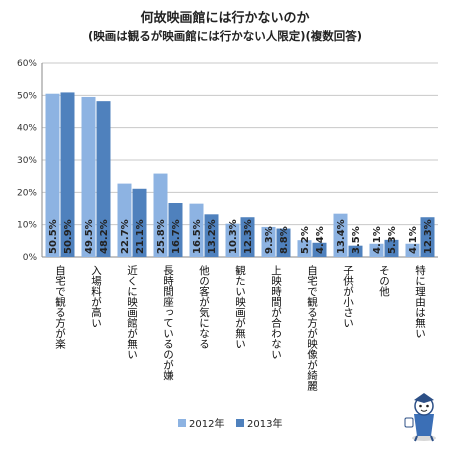 This screenshot has height=449, width=450. What do you see at coordinates (27, 96) in the screenshot?
I see `y-tick-label: 50%` at bounding box center [27, 96].